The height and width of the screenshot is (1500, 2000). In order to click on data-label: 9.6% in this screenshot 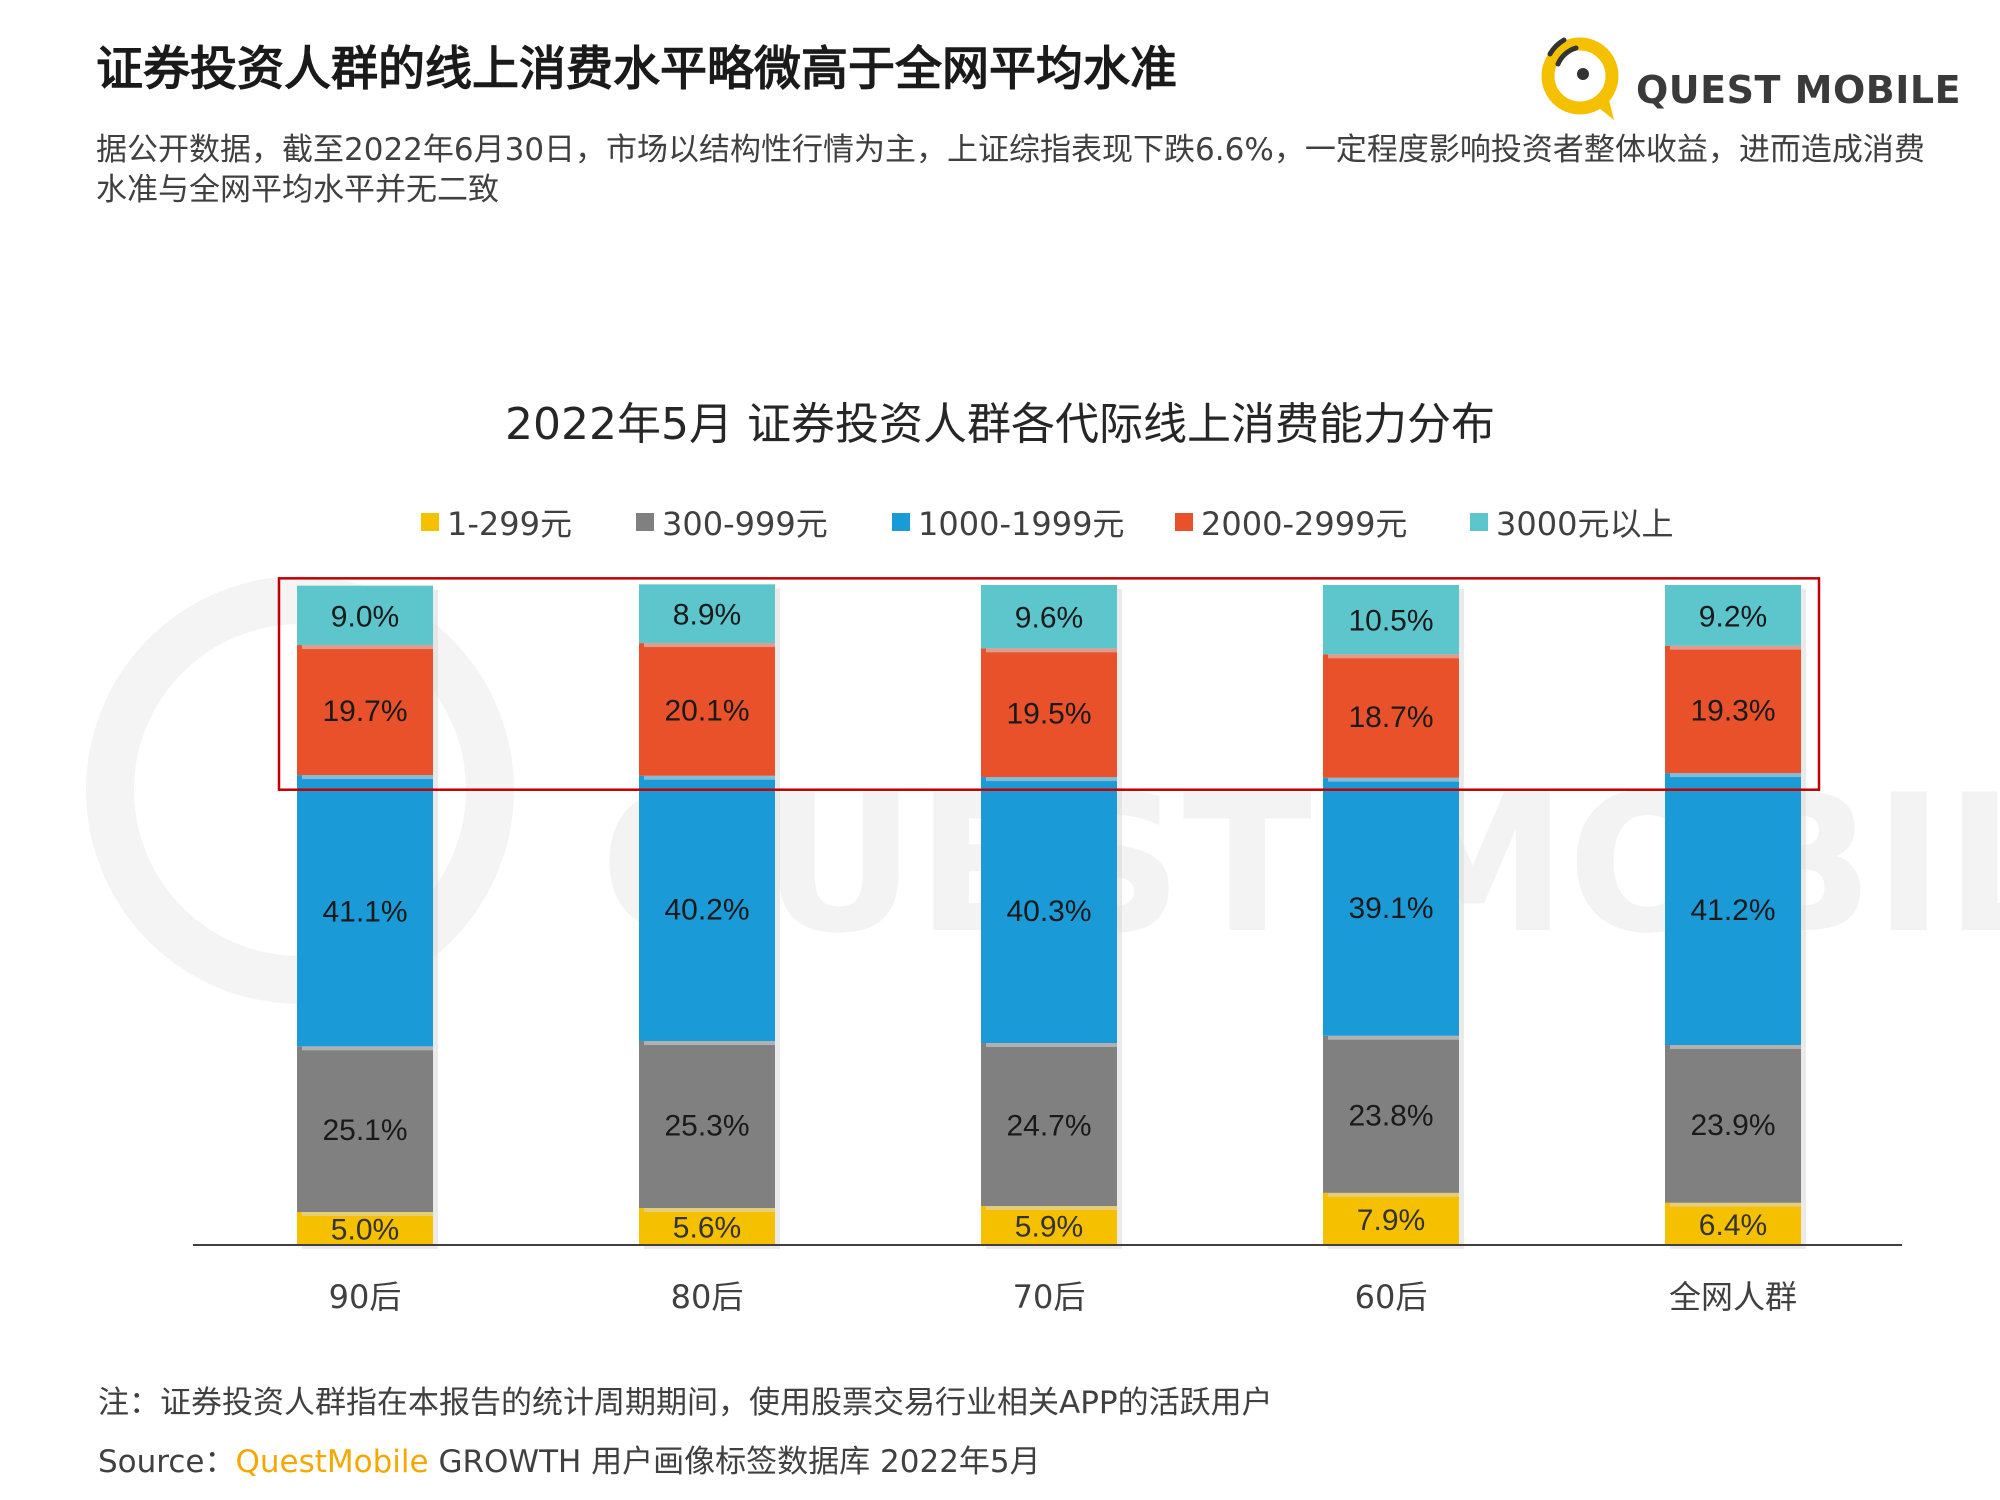, I will do `click(1049, 618)`.